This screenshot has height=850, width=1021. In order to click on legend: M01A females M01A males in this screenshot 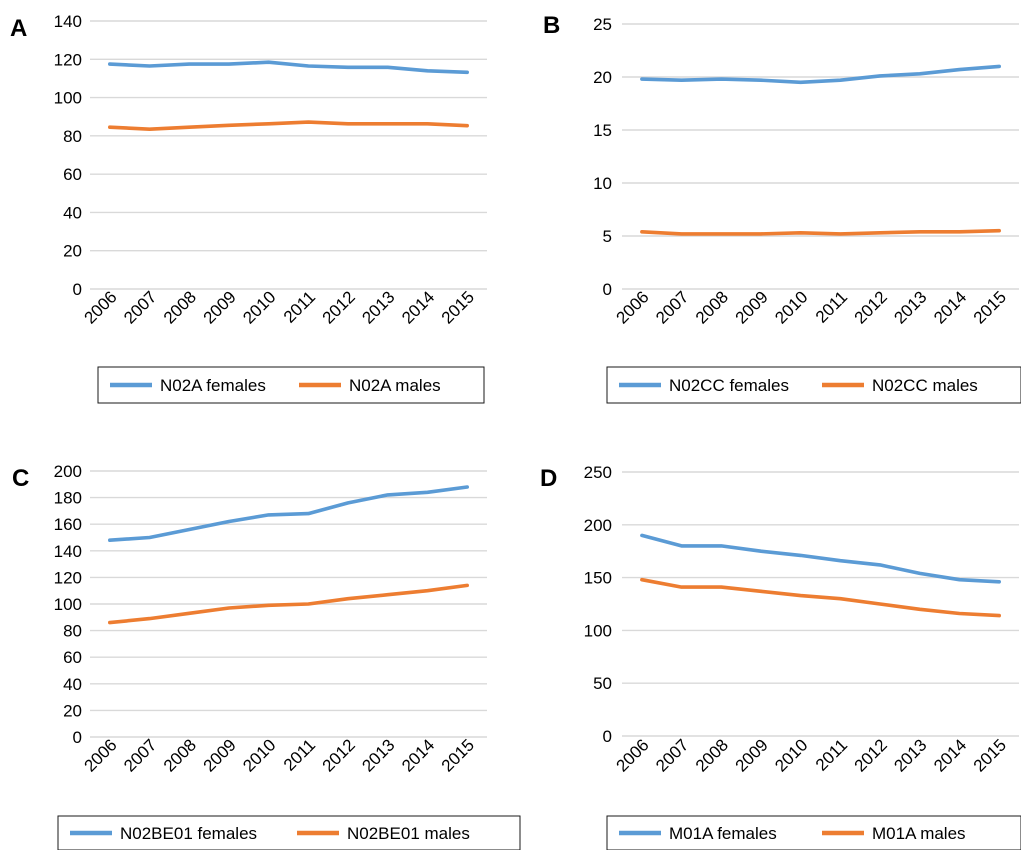, I will do `click(813, 832)`.